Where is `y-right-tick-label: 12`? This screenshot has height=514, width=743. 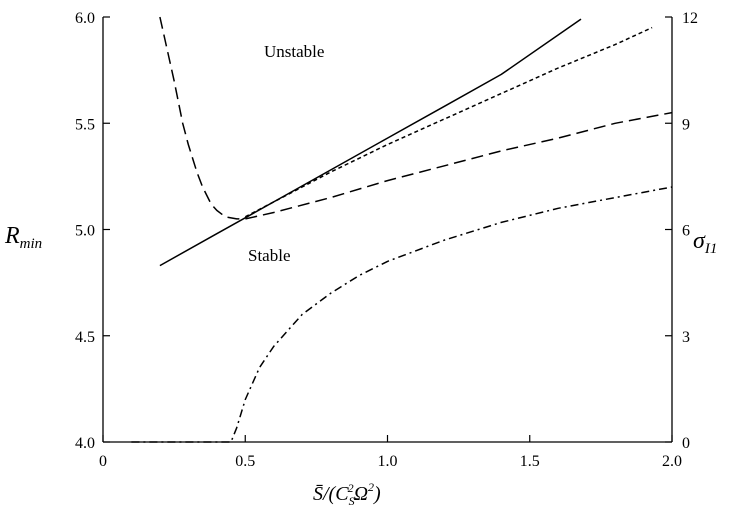 y-right-tick-label: 12 is located at coordinates (690, 18).